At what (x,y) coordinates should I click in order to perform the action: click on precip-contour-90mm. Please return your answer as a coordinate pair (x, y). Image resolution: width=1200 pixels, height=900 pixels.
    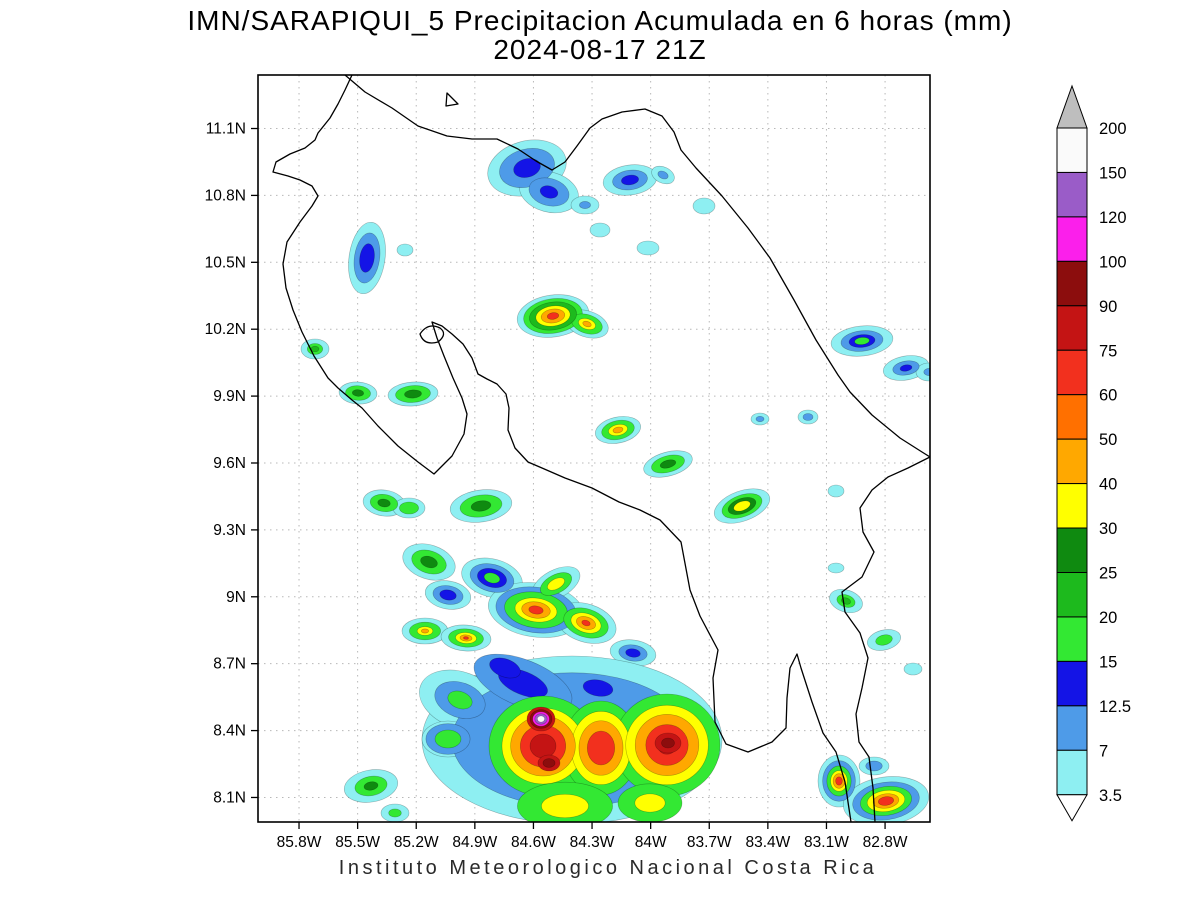
    Looking at the image, I should click on (549, 763).